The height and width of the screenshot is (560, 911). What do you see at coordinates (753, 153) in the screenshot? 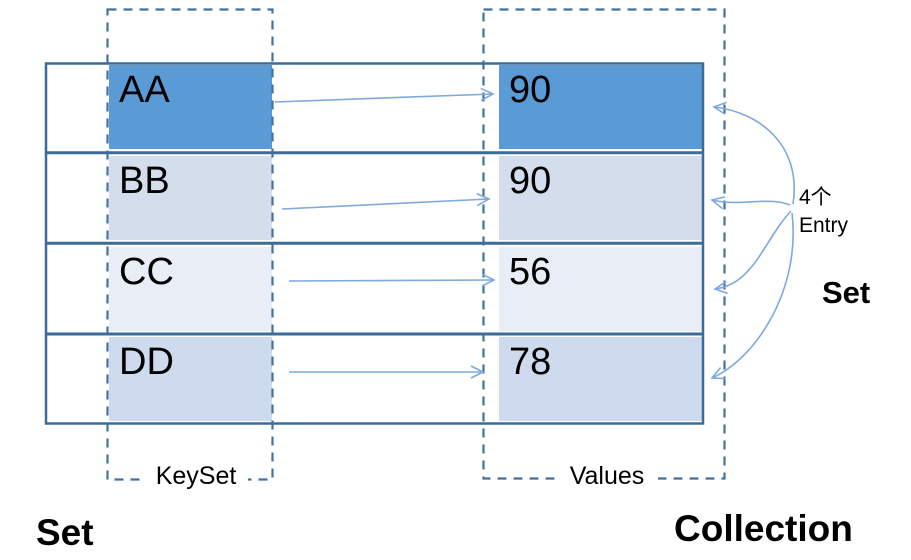
I see `entry-curve-row1` at bounding box center [753, 153].